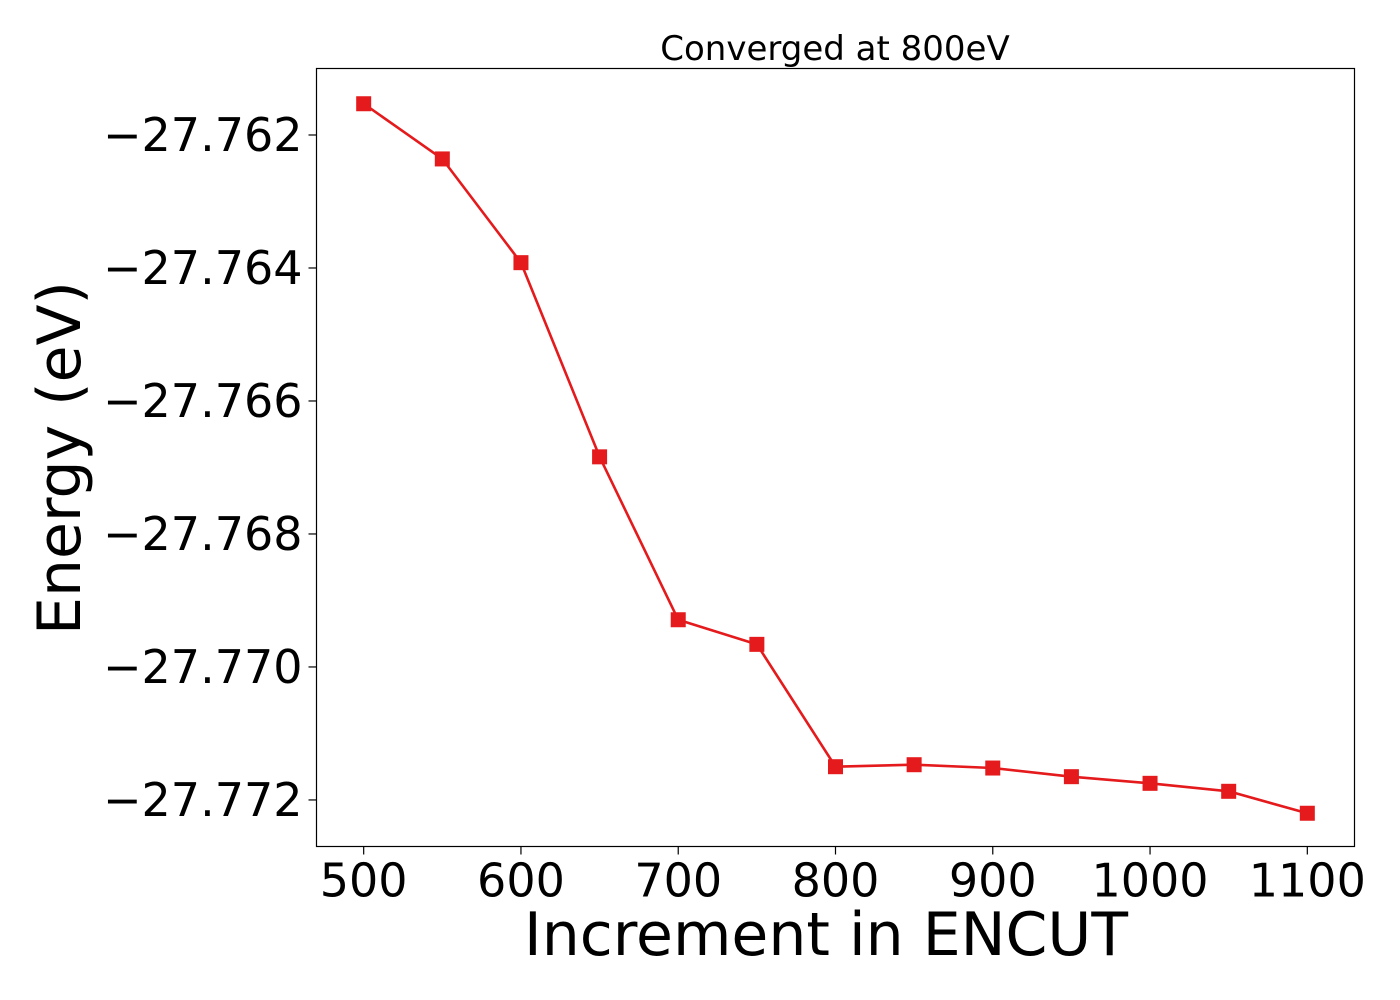 The width and height of the screenshot is (1400, 1000). I want to click on y-tick-label: −27.762, so click(203, 135).